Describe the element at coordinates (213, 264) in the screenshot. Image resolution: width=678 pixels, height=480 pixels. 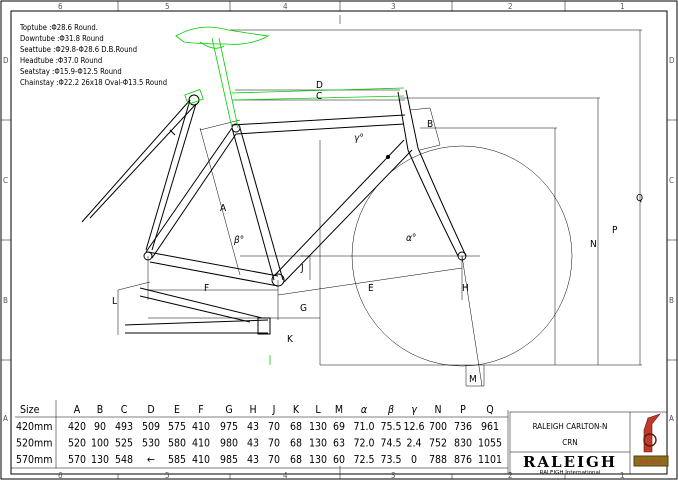
I see `chain-stay` at that location.